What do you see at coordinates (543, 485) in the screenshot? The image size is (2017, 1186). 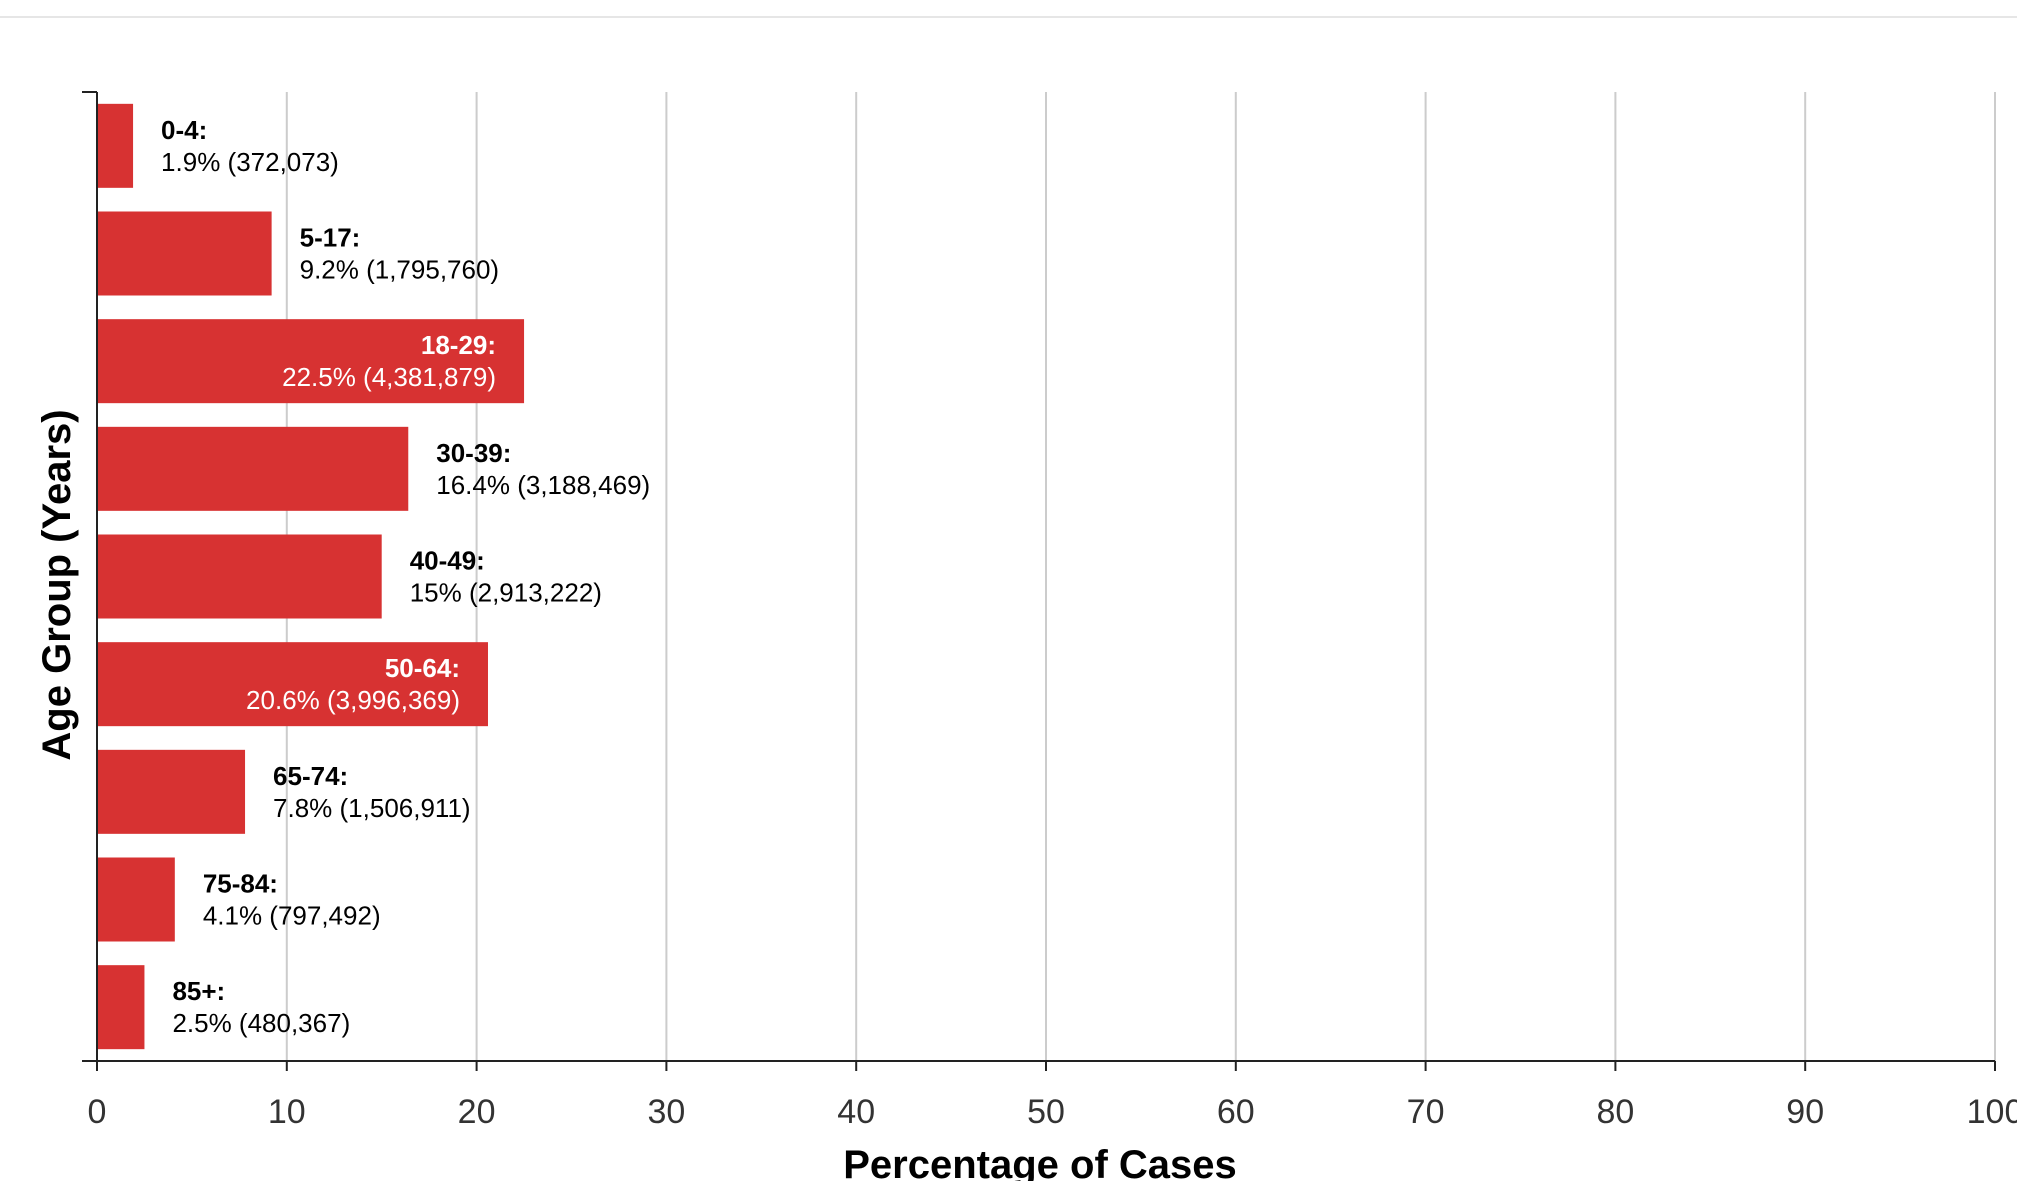 I see `bar-label-value: 16.4% (3,188,469)` at bounding box center [543, 485].